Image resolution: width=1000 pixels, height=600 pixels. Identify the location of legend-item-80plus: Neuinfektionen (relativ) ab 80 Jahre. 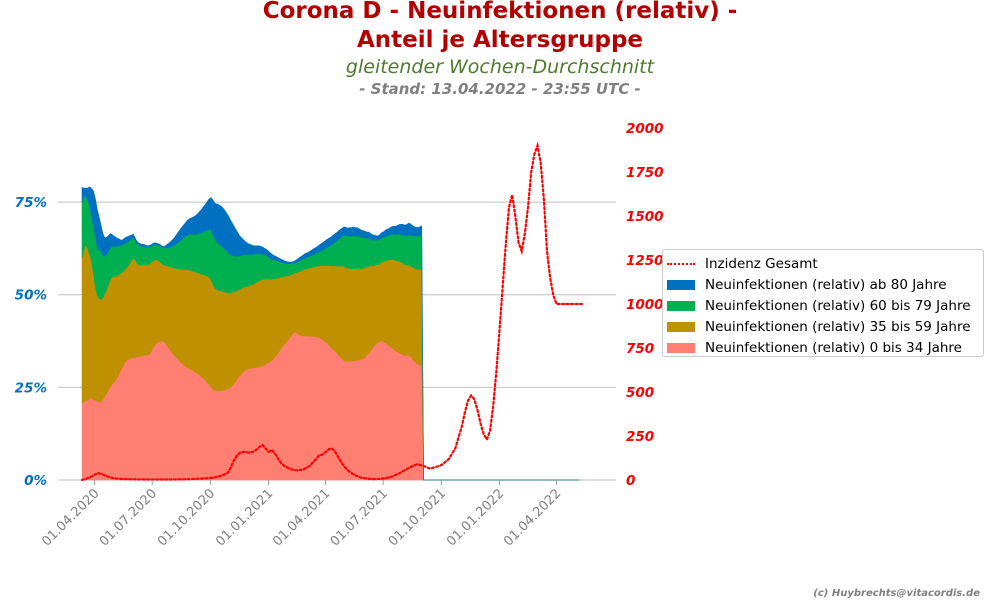
(825, 284).